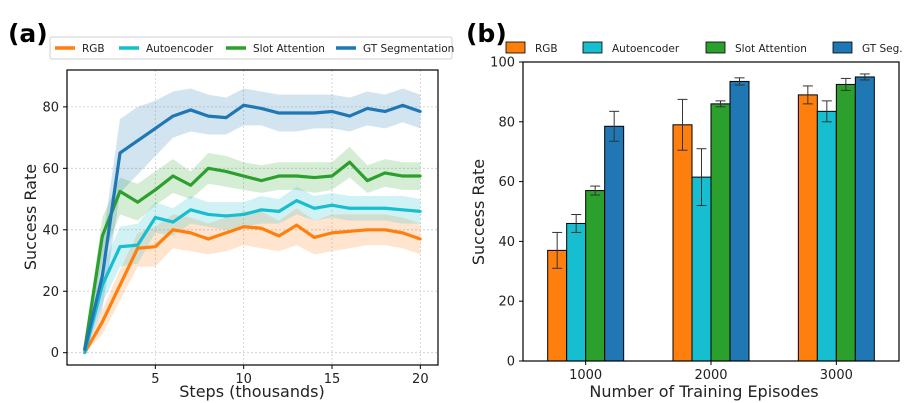 The height and width of the screenshot is (403, 911). Describe the element at coordinates (502, 63) in the screenshot. I see `y-tick-label-b-5: 100` at that location.